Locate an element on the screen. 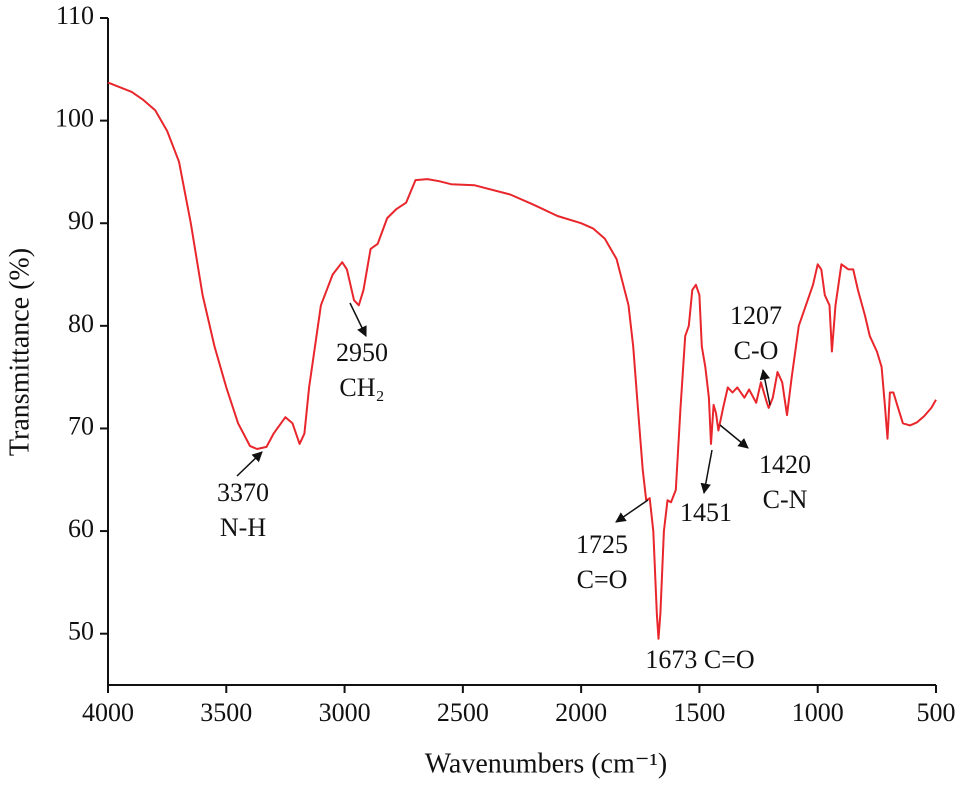 The image size is (966, 793). annotation-text: C=O is located at coordinates (602, 579).